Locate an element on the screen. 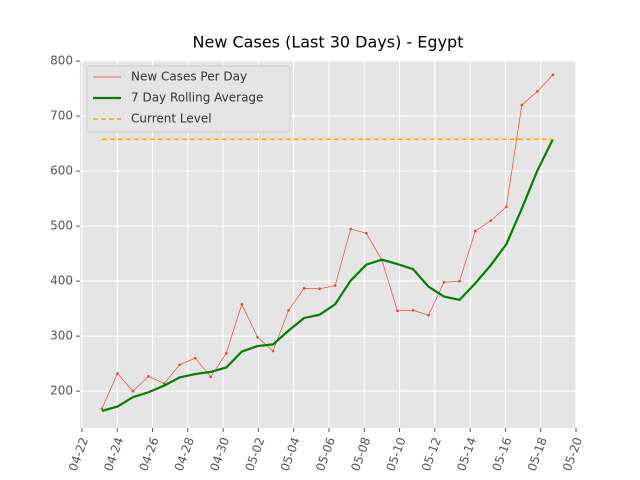 This screenshot has width=640, height=480. x-tick-label: 05-16 is located at coordinates (501, 454).